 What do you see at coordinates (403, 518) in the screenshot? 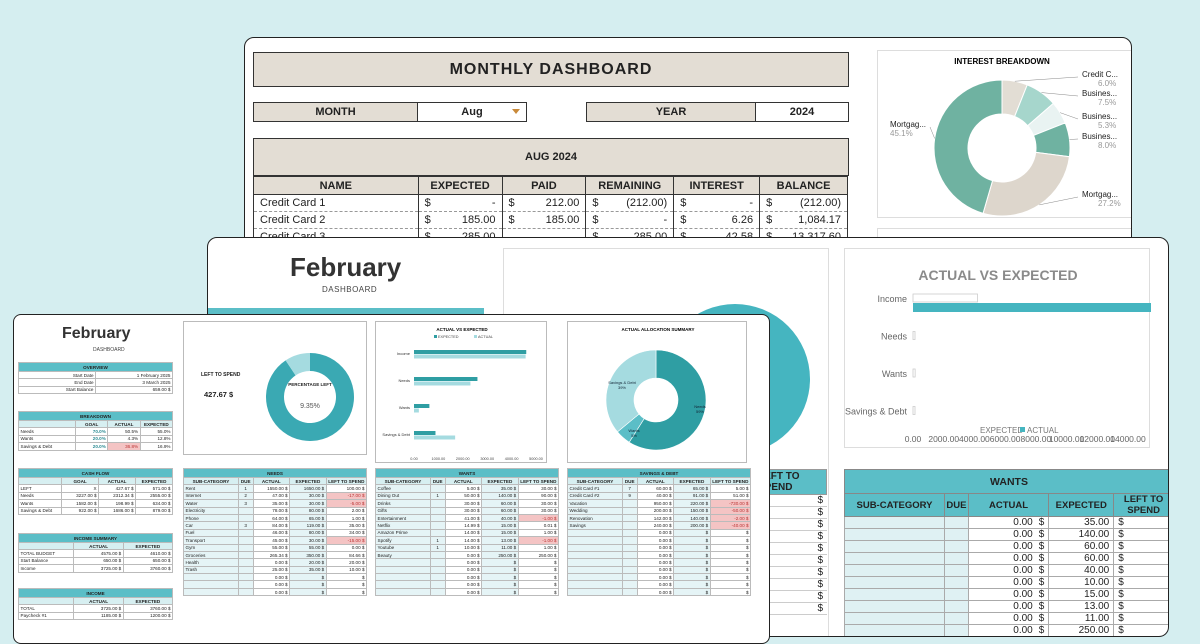
I see `wants-subcategory: Entertainment` at bounding box center [403, 518].